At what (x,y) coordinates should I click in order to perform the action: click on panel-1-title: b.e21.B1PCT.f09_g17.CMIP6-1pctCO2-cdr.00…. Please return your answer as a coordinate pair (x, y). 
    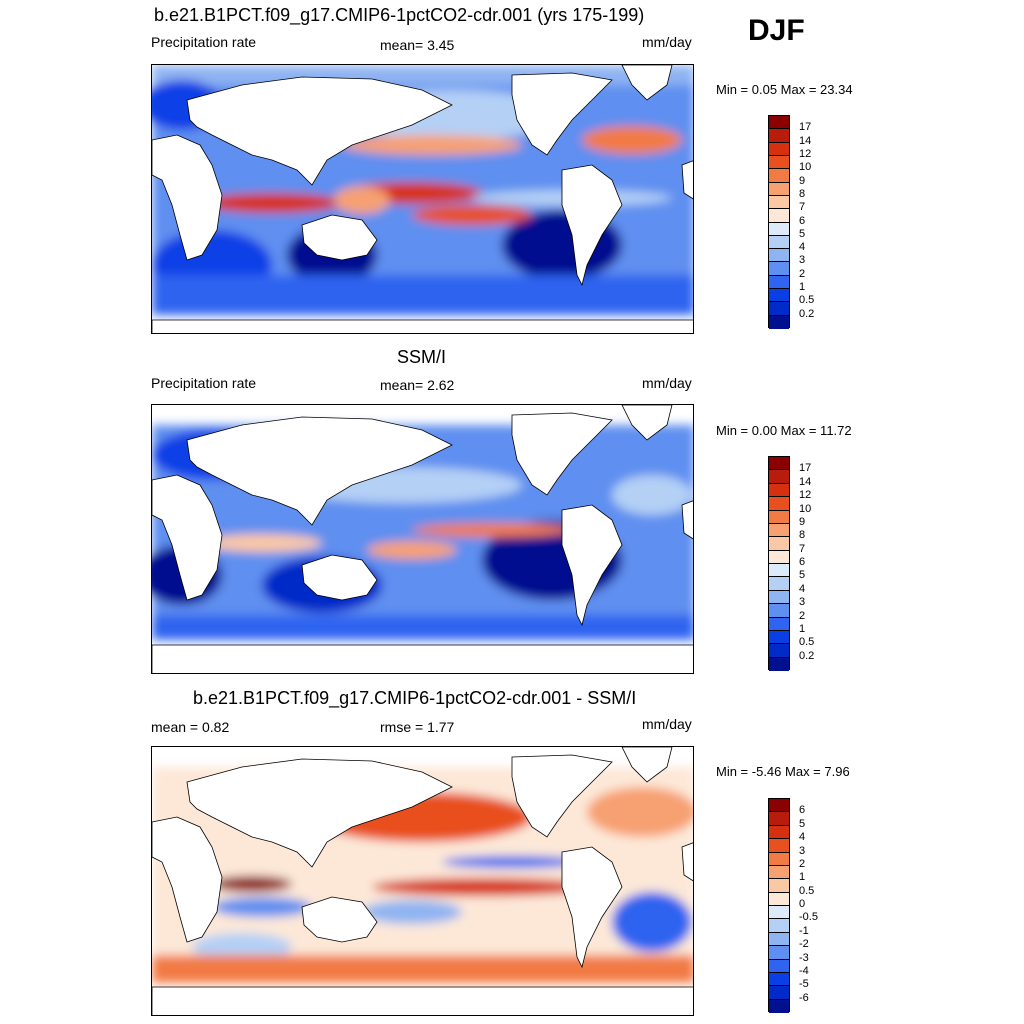
    Looking at the image, I should click on (399, 15).